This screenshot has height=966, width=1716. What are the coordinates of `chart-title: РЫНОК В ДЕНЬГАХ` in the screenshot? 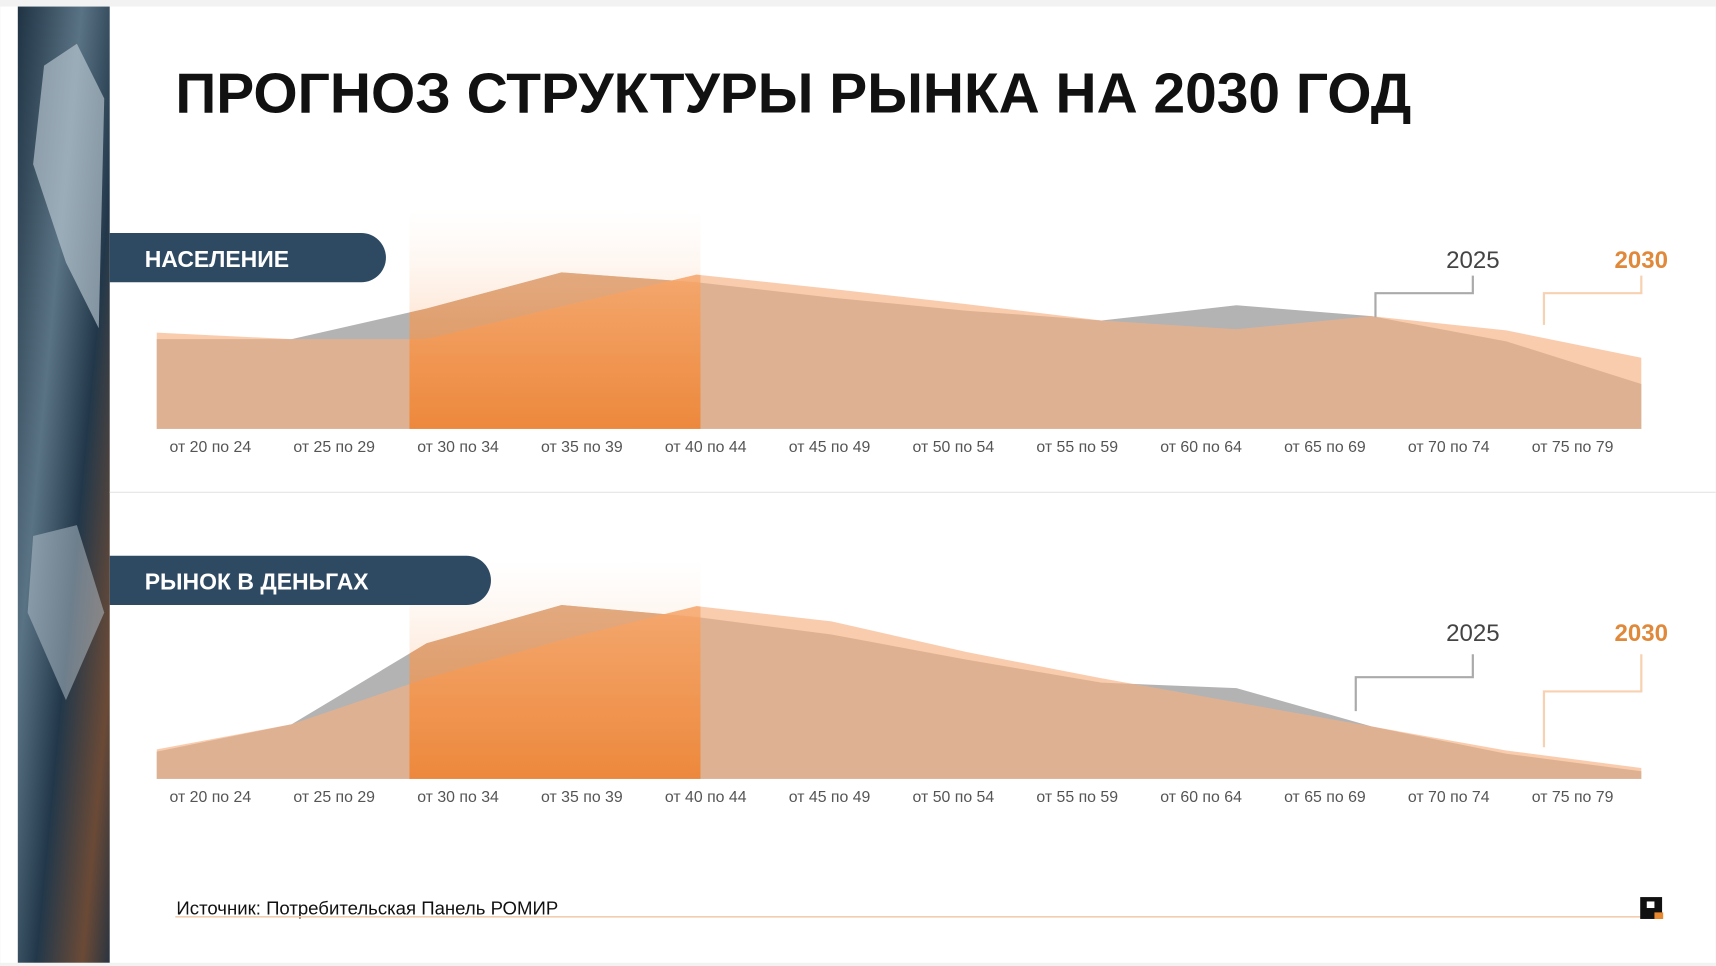 It's located at (257, 582).